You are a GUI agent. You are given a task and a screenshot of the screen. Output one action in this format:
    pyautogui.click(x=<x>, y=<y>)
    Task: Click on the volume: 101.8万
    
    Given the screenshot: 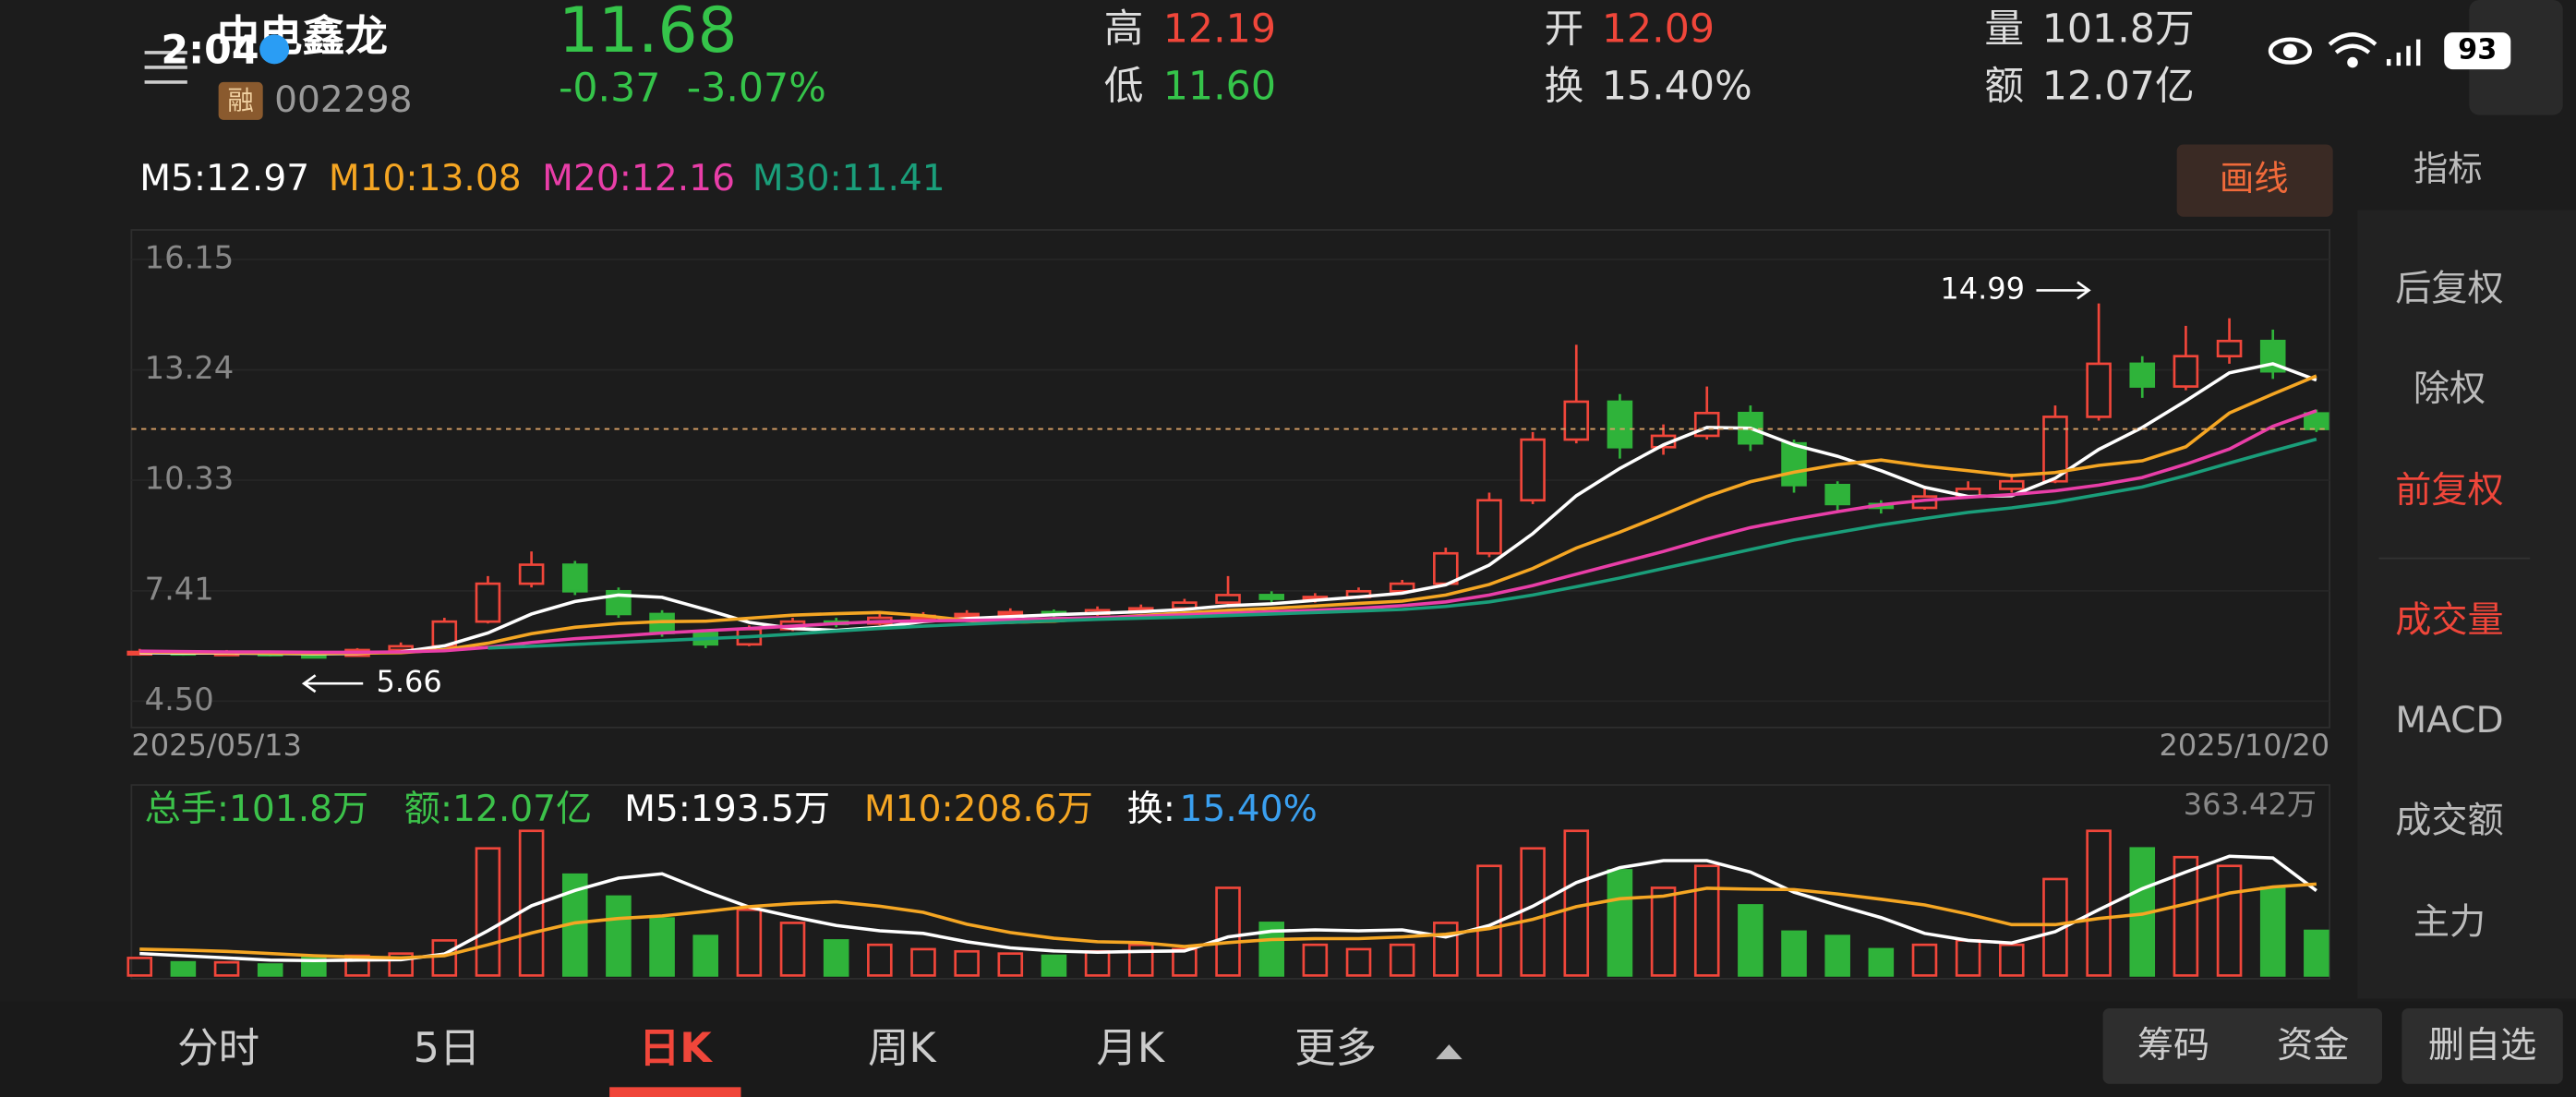 What is the action you would take?
    pyautogui.click(x=2118, y=29)
    